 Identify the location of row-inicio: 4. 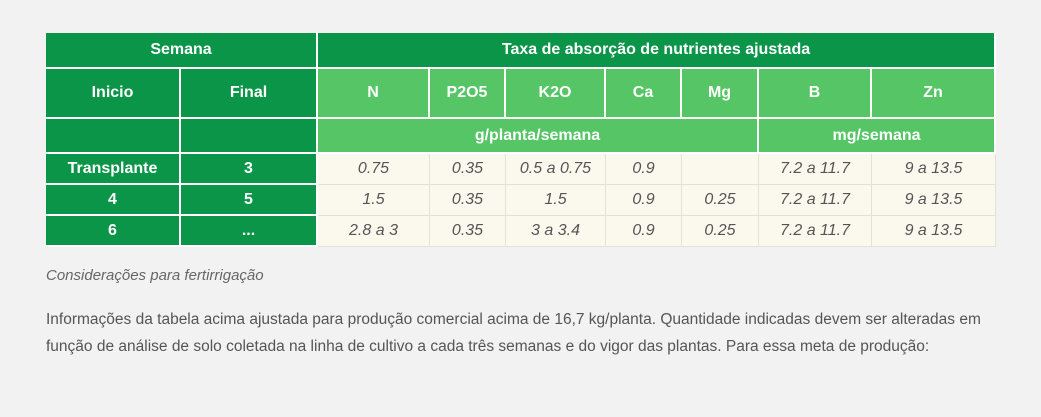
(113, 200).